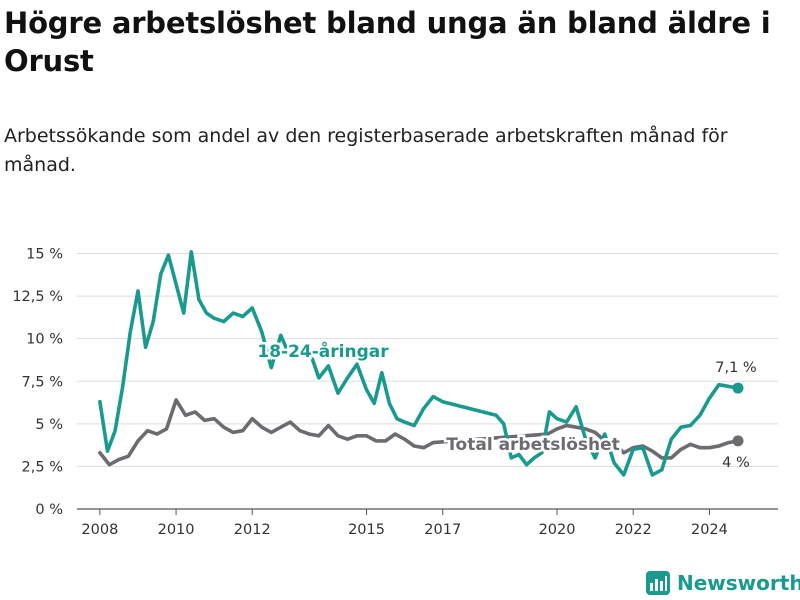  What do you see at coordinates (42, 382) in the screenshot?
I see `y-tick-label: 7,5 %` at bounding box center [42, 382].